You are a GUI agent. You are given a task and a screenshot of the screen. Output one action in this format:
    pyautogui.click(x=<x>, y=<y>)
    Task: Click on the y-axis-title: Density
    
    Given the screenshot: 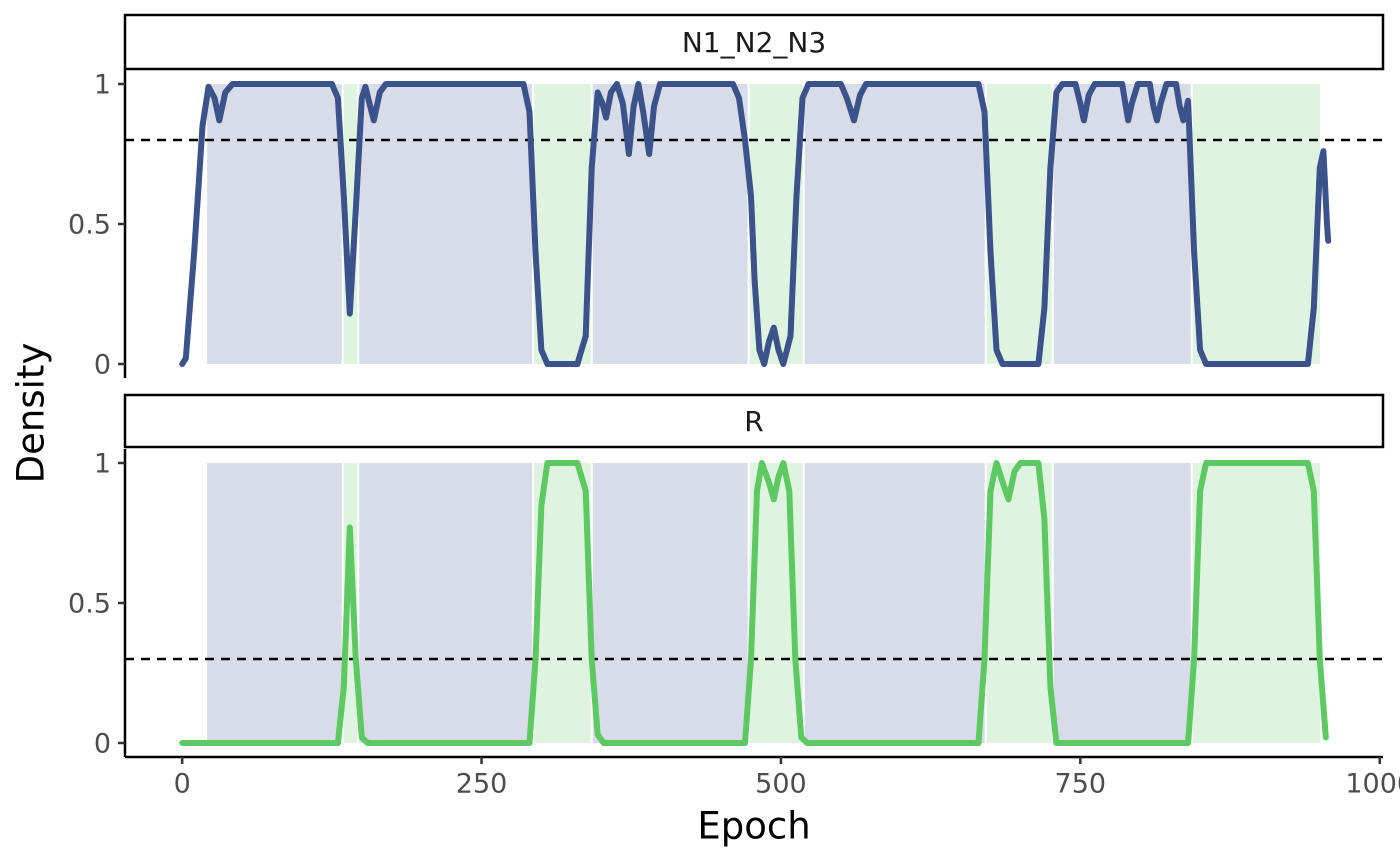 What is the action you would take?
    pyautogui.click(x=31, y=413)
    